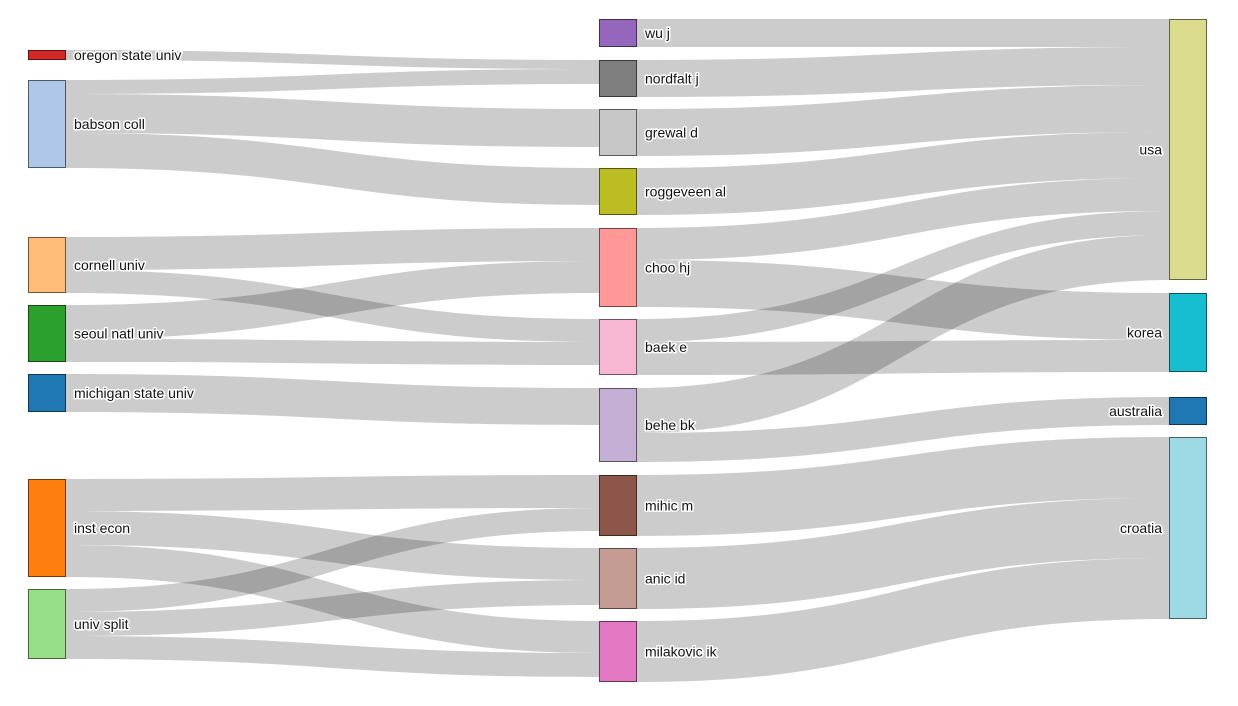 Image resolution: width=1238 pixels, height=706 pixels. I want to click on link-seoul-natl-univ-to-choo-hj, so click(332, 300).